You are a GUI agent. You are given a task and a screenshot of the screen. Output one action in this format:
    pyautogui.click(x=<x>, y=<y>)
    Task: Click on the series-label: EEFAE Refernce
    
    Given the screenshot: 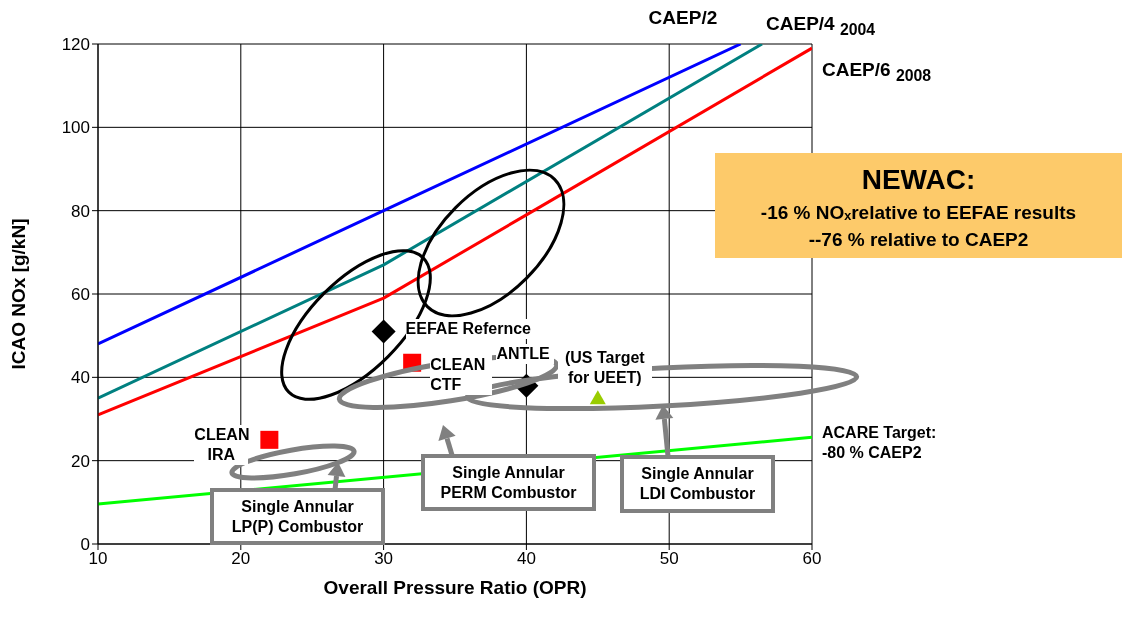 What is the action you would take?
    pyautogui.click(x=485, y=328)
    